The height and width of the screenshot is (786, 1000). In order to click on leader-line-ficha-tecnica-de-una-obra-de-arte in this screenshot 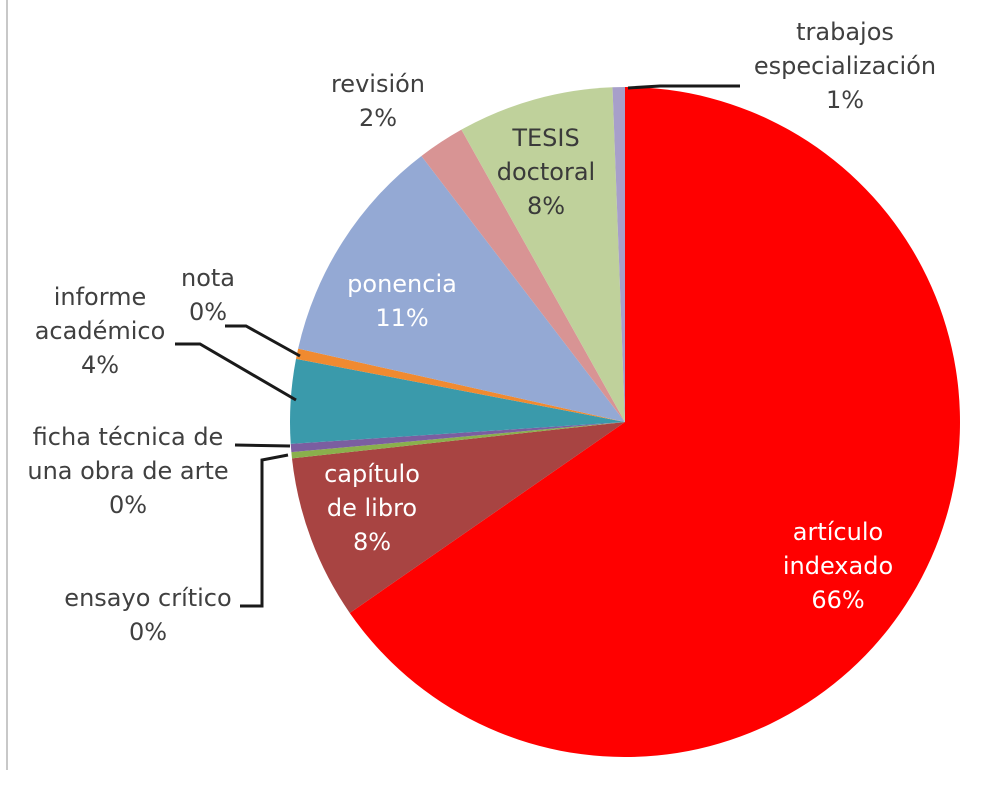, I will do `click(262, 445)`.